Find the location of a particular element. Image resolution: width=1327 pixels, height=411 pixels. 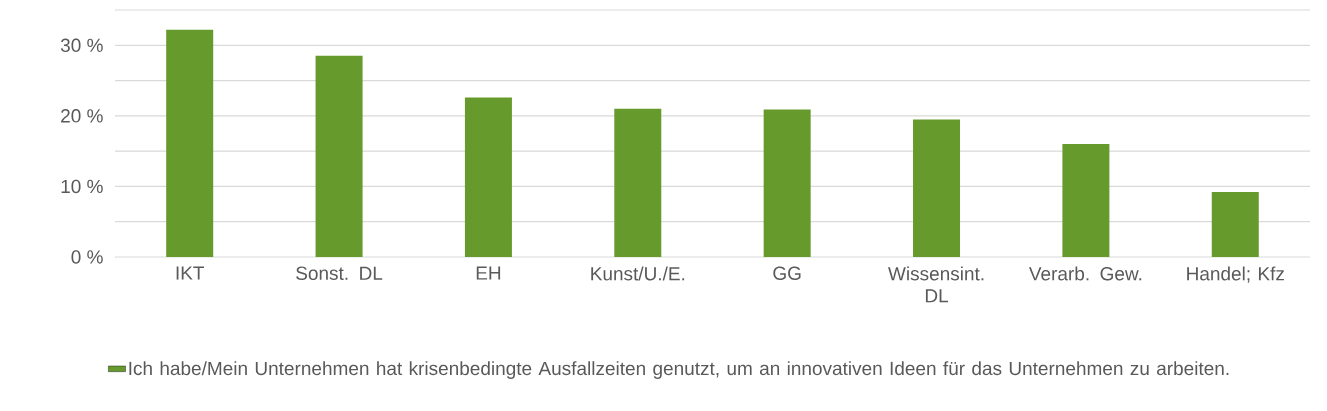

y-tick-label: 10 % is located at coordinates (82, 186).